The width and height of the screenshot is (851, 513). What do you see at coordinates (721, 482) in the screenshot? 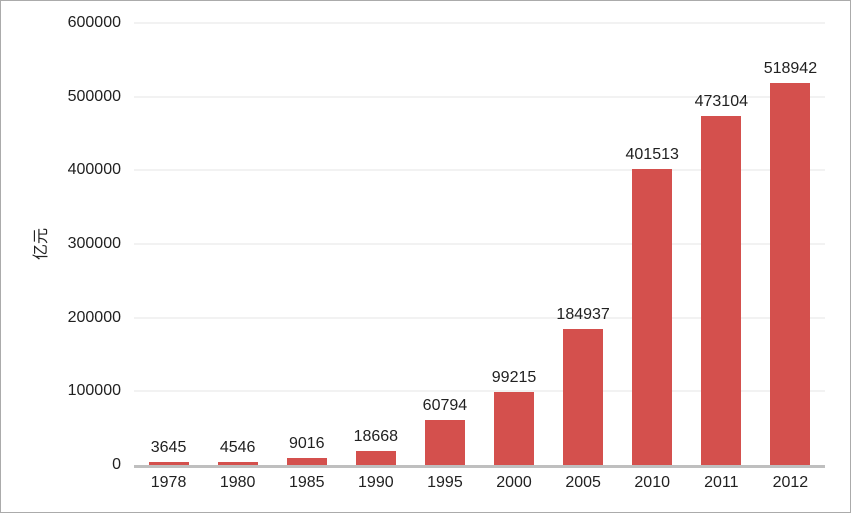
I see `x-tick-label: 2011` at bounding box center [721, 482].